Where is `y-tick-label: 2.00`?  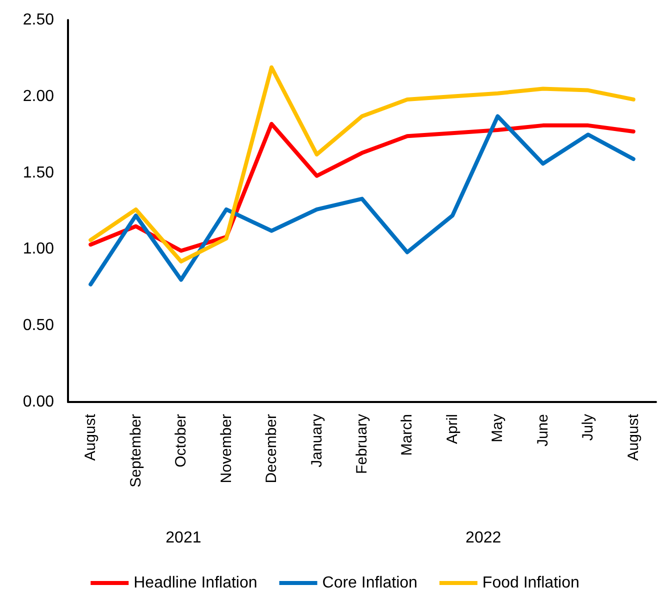
y-tick-label: 2.00 is located at coordinates (38, 96).